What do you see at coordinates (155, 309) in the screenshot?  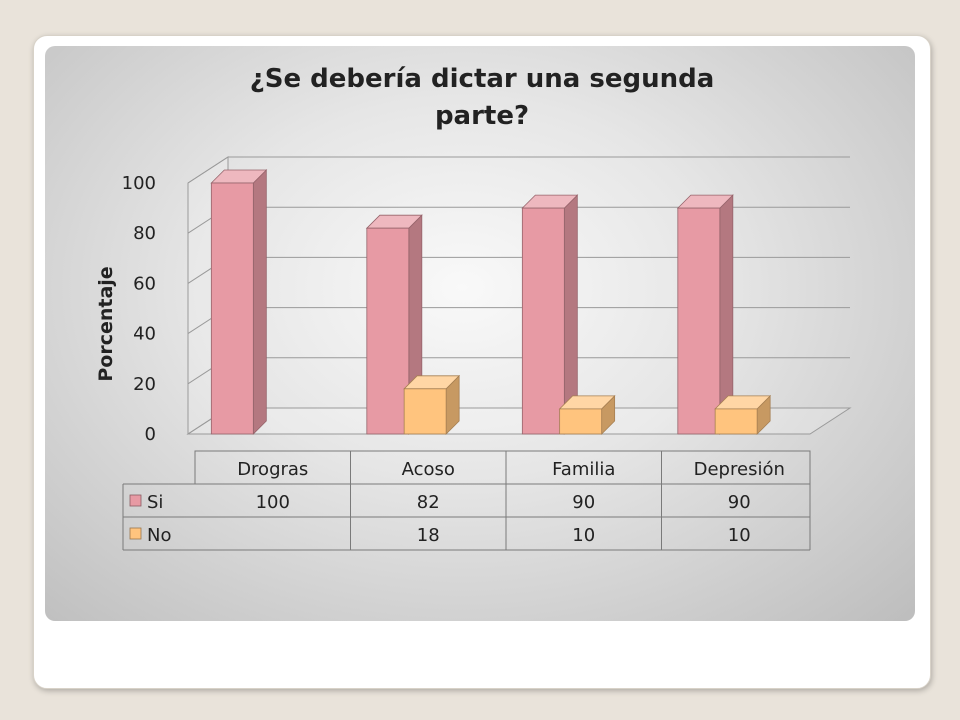 I see `y-axis: 0 20 40 60 80 100` at bounding box center [155, 309].